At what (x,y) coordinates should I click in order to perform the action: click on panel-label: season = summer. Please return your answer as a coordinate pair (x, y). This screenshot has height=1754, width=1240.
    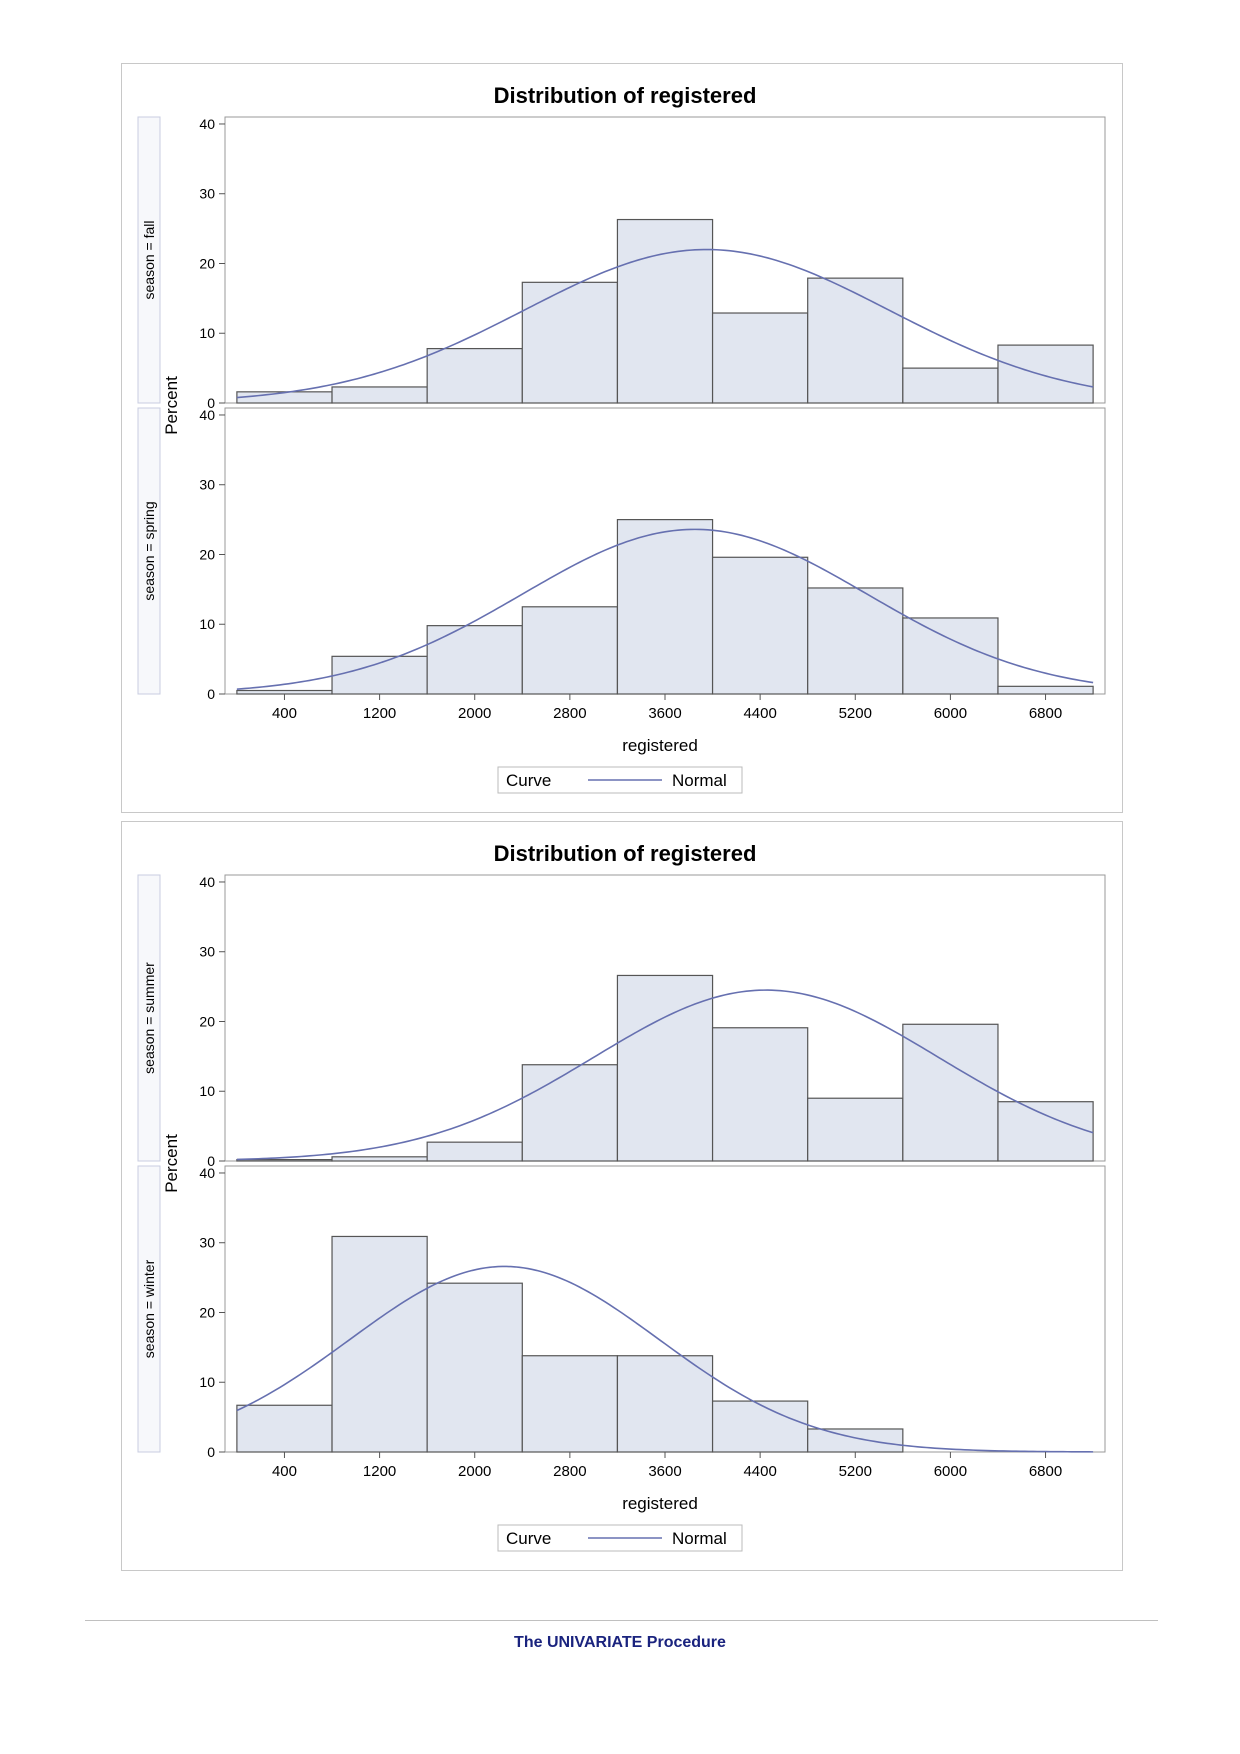
    Looking at the image, I should click on (149, 1018).